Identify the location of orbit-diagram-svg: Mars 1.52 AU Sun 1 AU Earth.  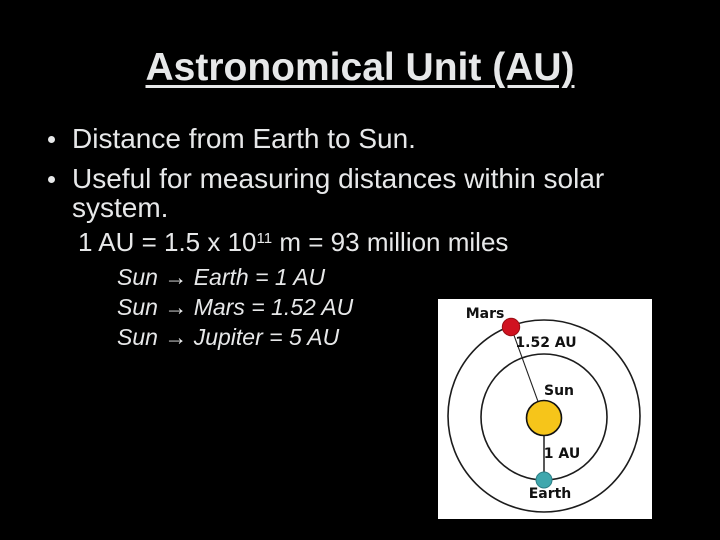
(544, 409).